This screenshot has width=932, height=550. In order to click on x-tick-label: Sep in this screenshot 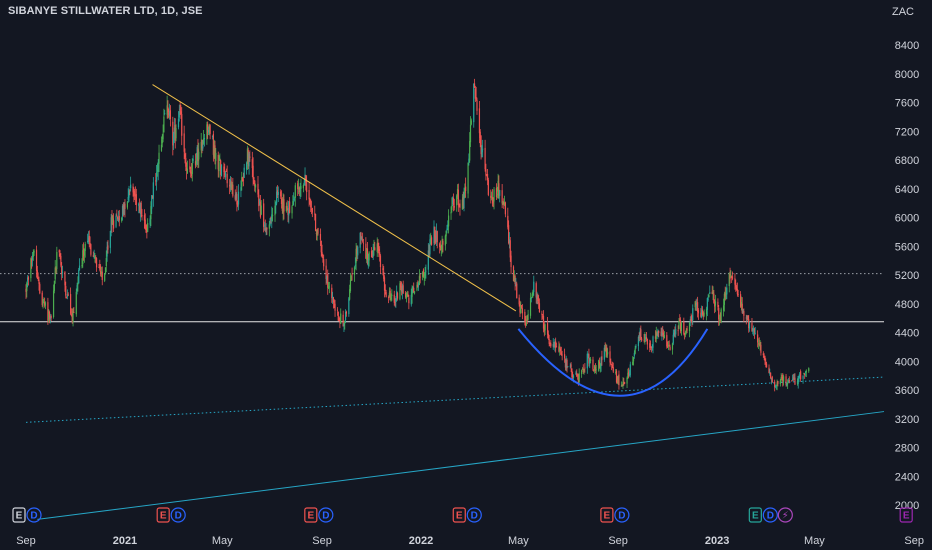, I will do `click(322, 541)`.